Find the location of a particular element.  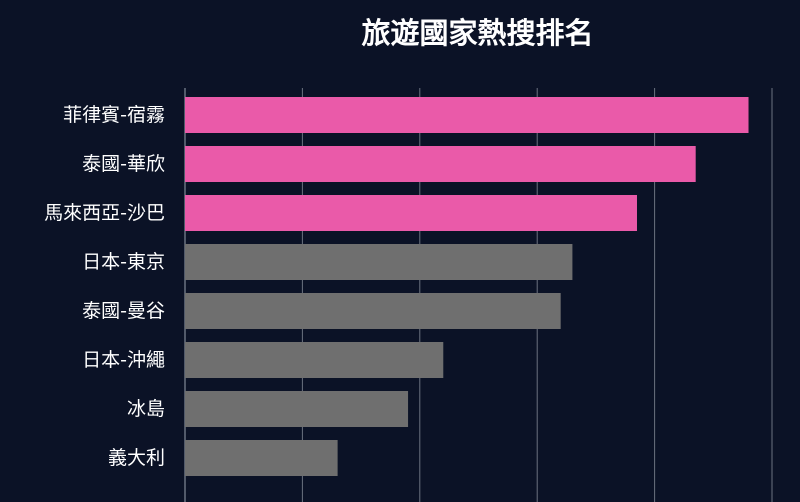

category-label-6: 日本-沖繩 is located at coordinates (123, 360).